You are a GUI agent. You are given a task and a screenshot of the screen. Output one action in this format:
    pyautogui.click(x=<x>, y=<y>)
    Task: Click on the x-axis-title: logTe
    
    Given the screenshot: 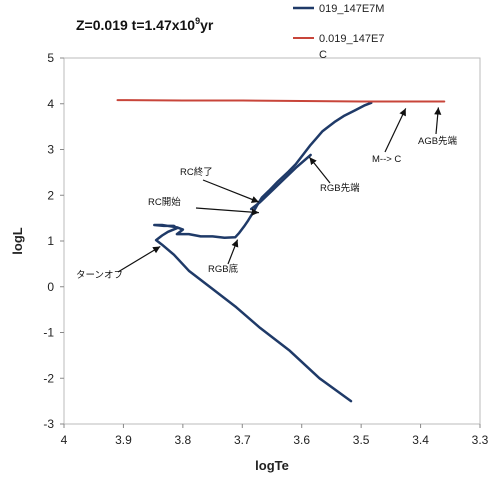 What is the action you would take?
    pyautogui.click(x=272, y=465)
    